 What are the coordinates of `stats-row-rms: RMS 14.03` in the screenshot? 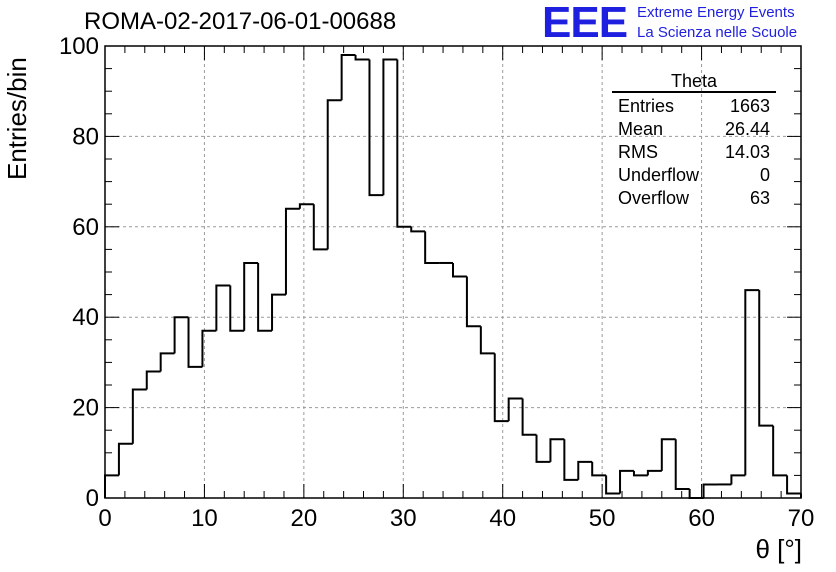 It's located at (694, 152).